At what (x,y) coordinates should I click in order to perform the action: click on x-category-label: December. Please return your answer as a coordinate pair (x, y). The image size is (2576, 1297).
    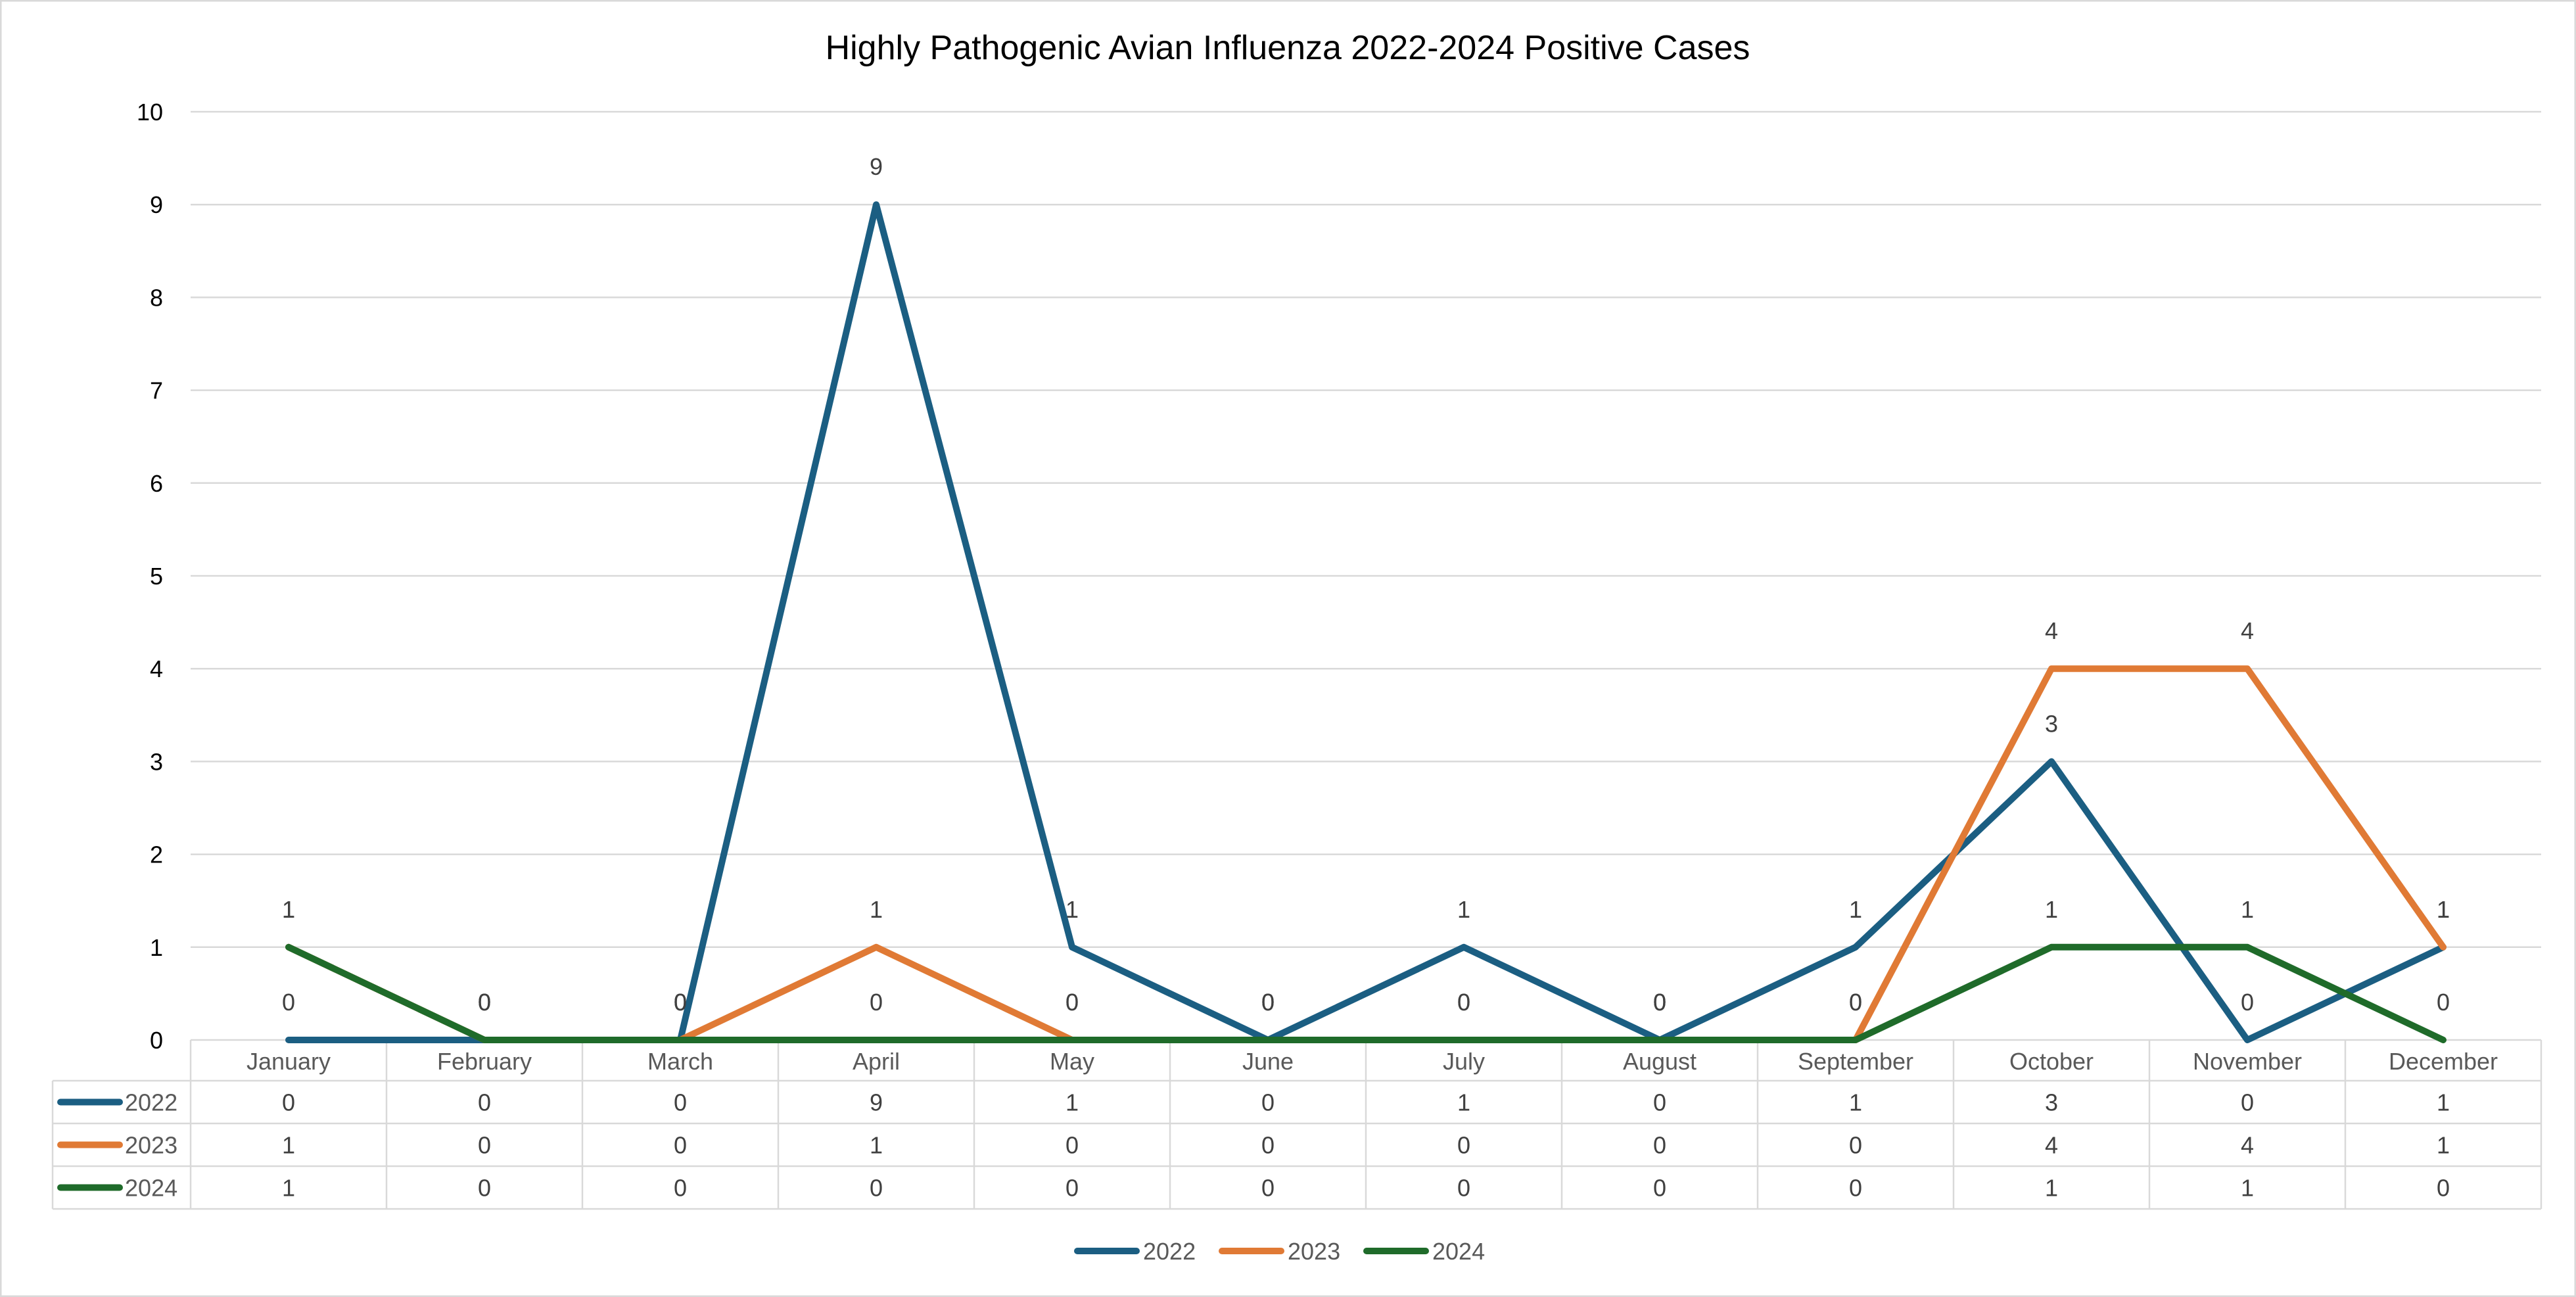
    Looking at the image, I should click on (2443, 1062).